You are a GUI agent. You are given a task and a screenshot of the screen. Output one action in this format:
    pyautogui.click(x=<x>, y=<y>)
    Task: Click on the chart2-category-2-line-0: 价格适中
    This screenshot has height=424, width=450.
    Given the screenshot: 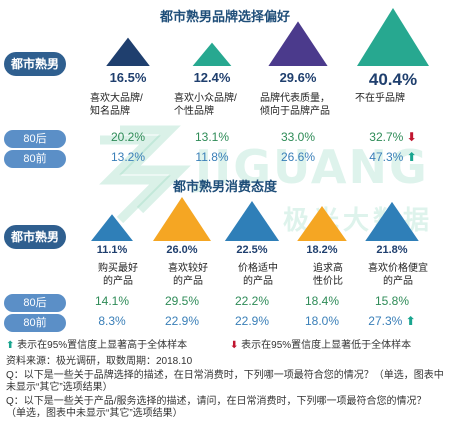 What is the action you would take?
    pyautogui.click(x=258, y=268)
    